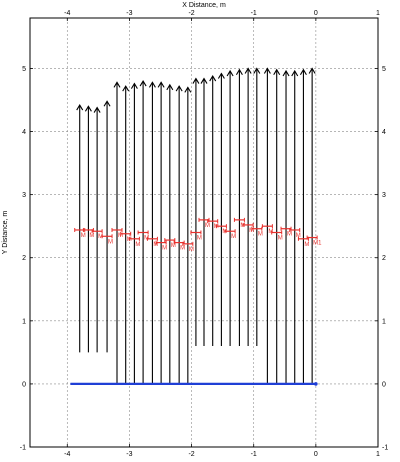 The height and width of the screenshot is (462, 400). I want to click on x-tick-label-bottom: -1, so click(254, 454).